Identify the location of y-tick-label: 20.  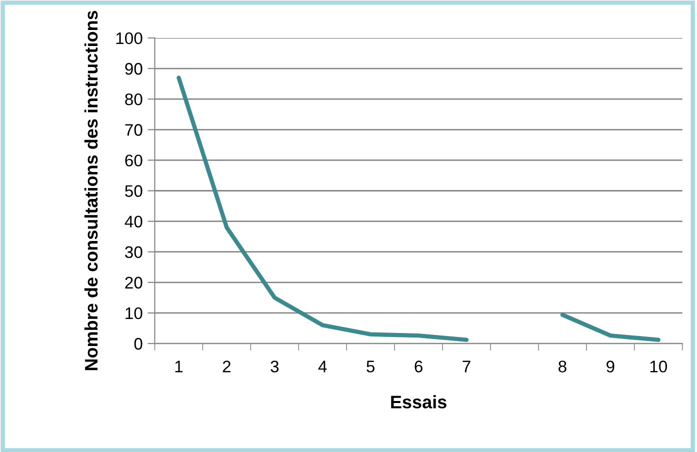
(133, 282).